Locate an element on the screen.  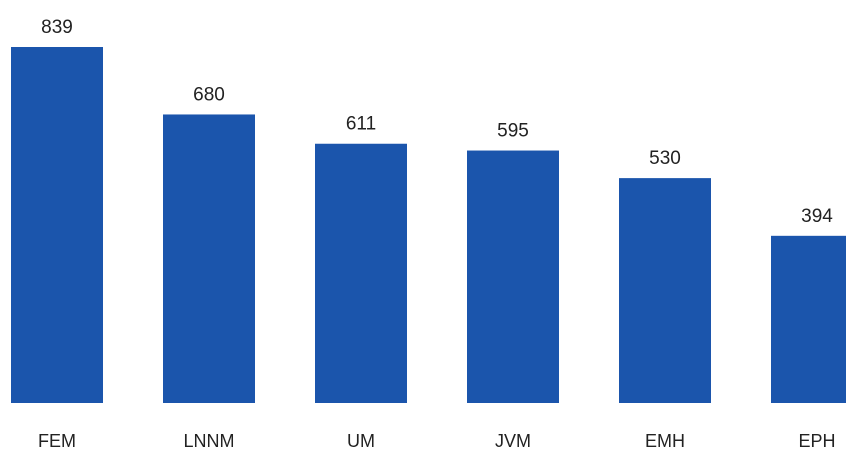
category-label-jvm: JVM is located at coordinates (513, 441).